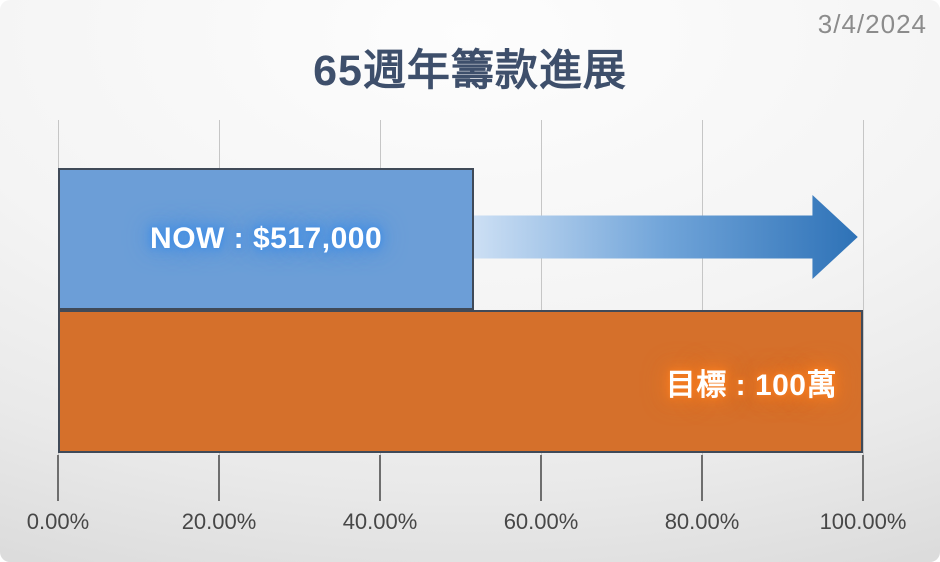  What do you see at coordinates (541, 521) in the screenshot?
I see `axis-tick-label: 60.00%` at bounding box center [541, 521].